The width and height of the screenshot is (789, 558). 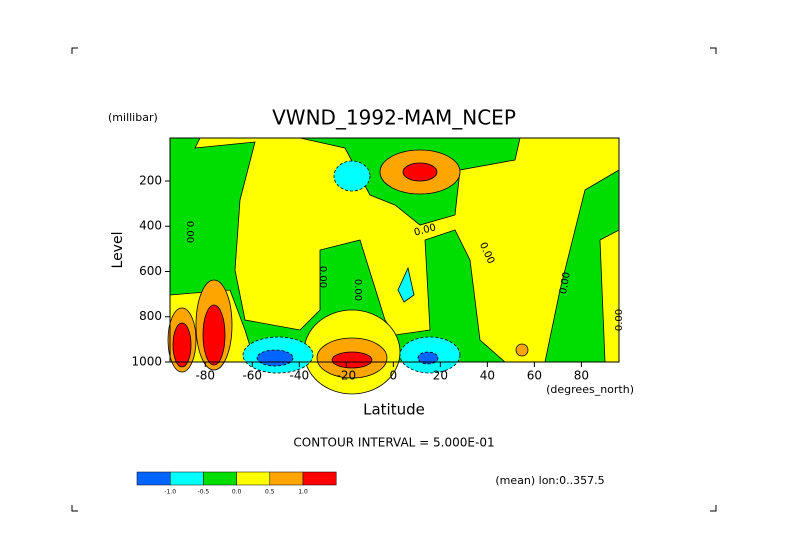 I want to click on x-tick-label: 40, so click(x=487, y=376).